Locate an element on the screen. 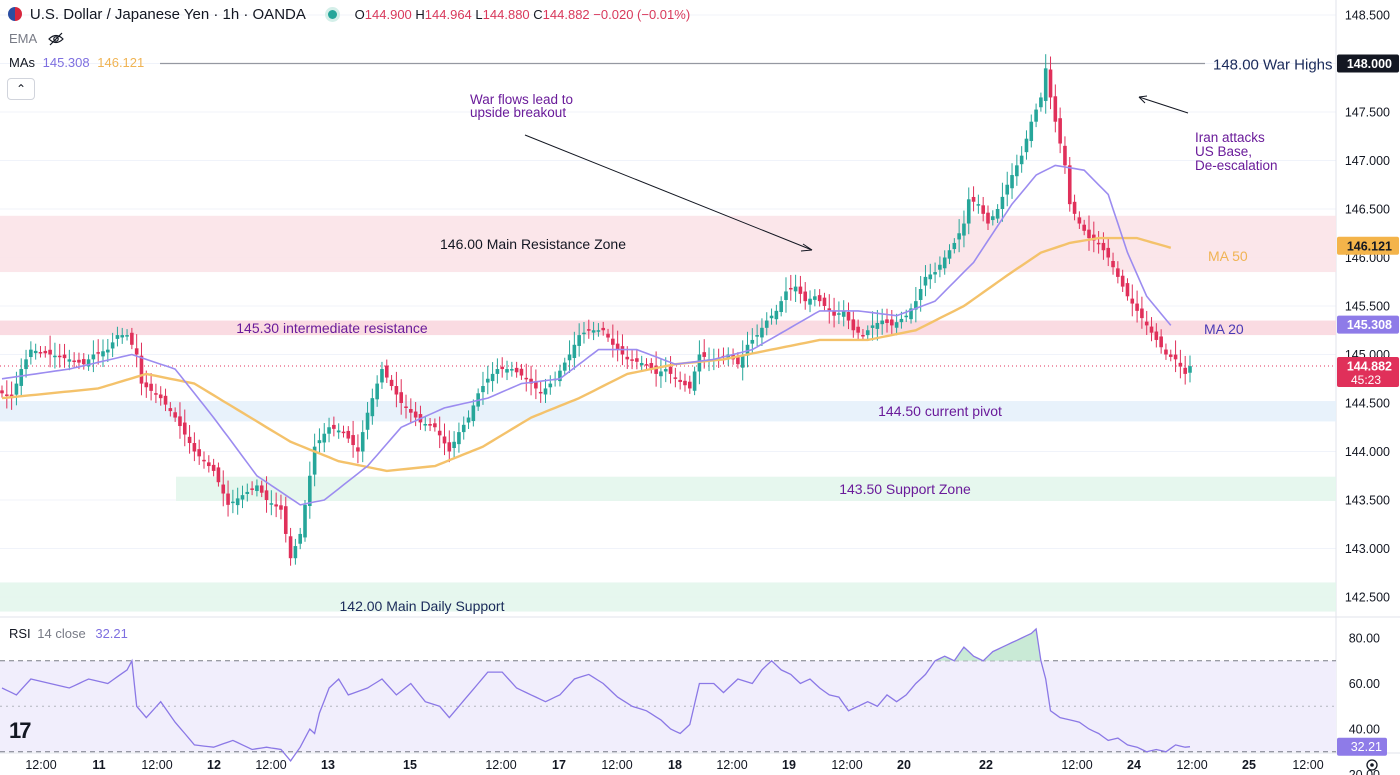  annotation-war-flows-line2: upside breakout is located at coordinates (518, 112).